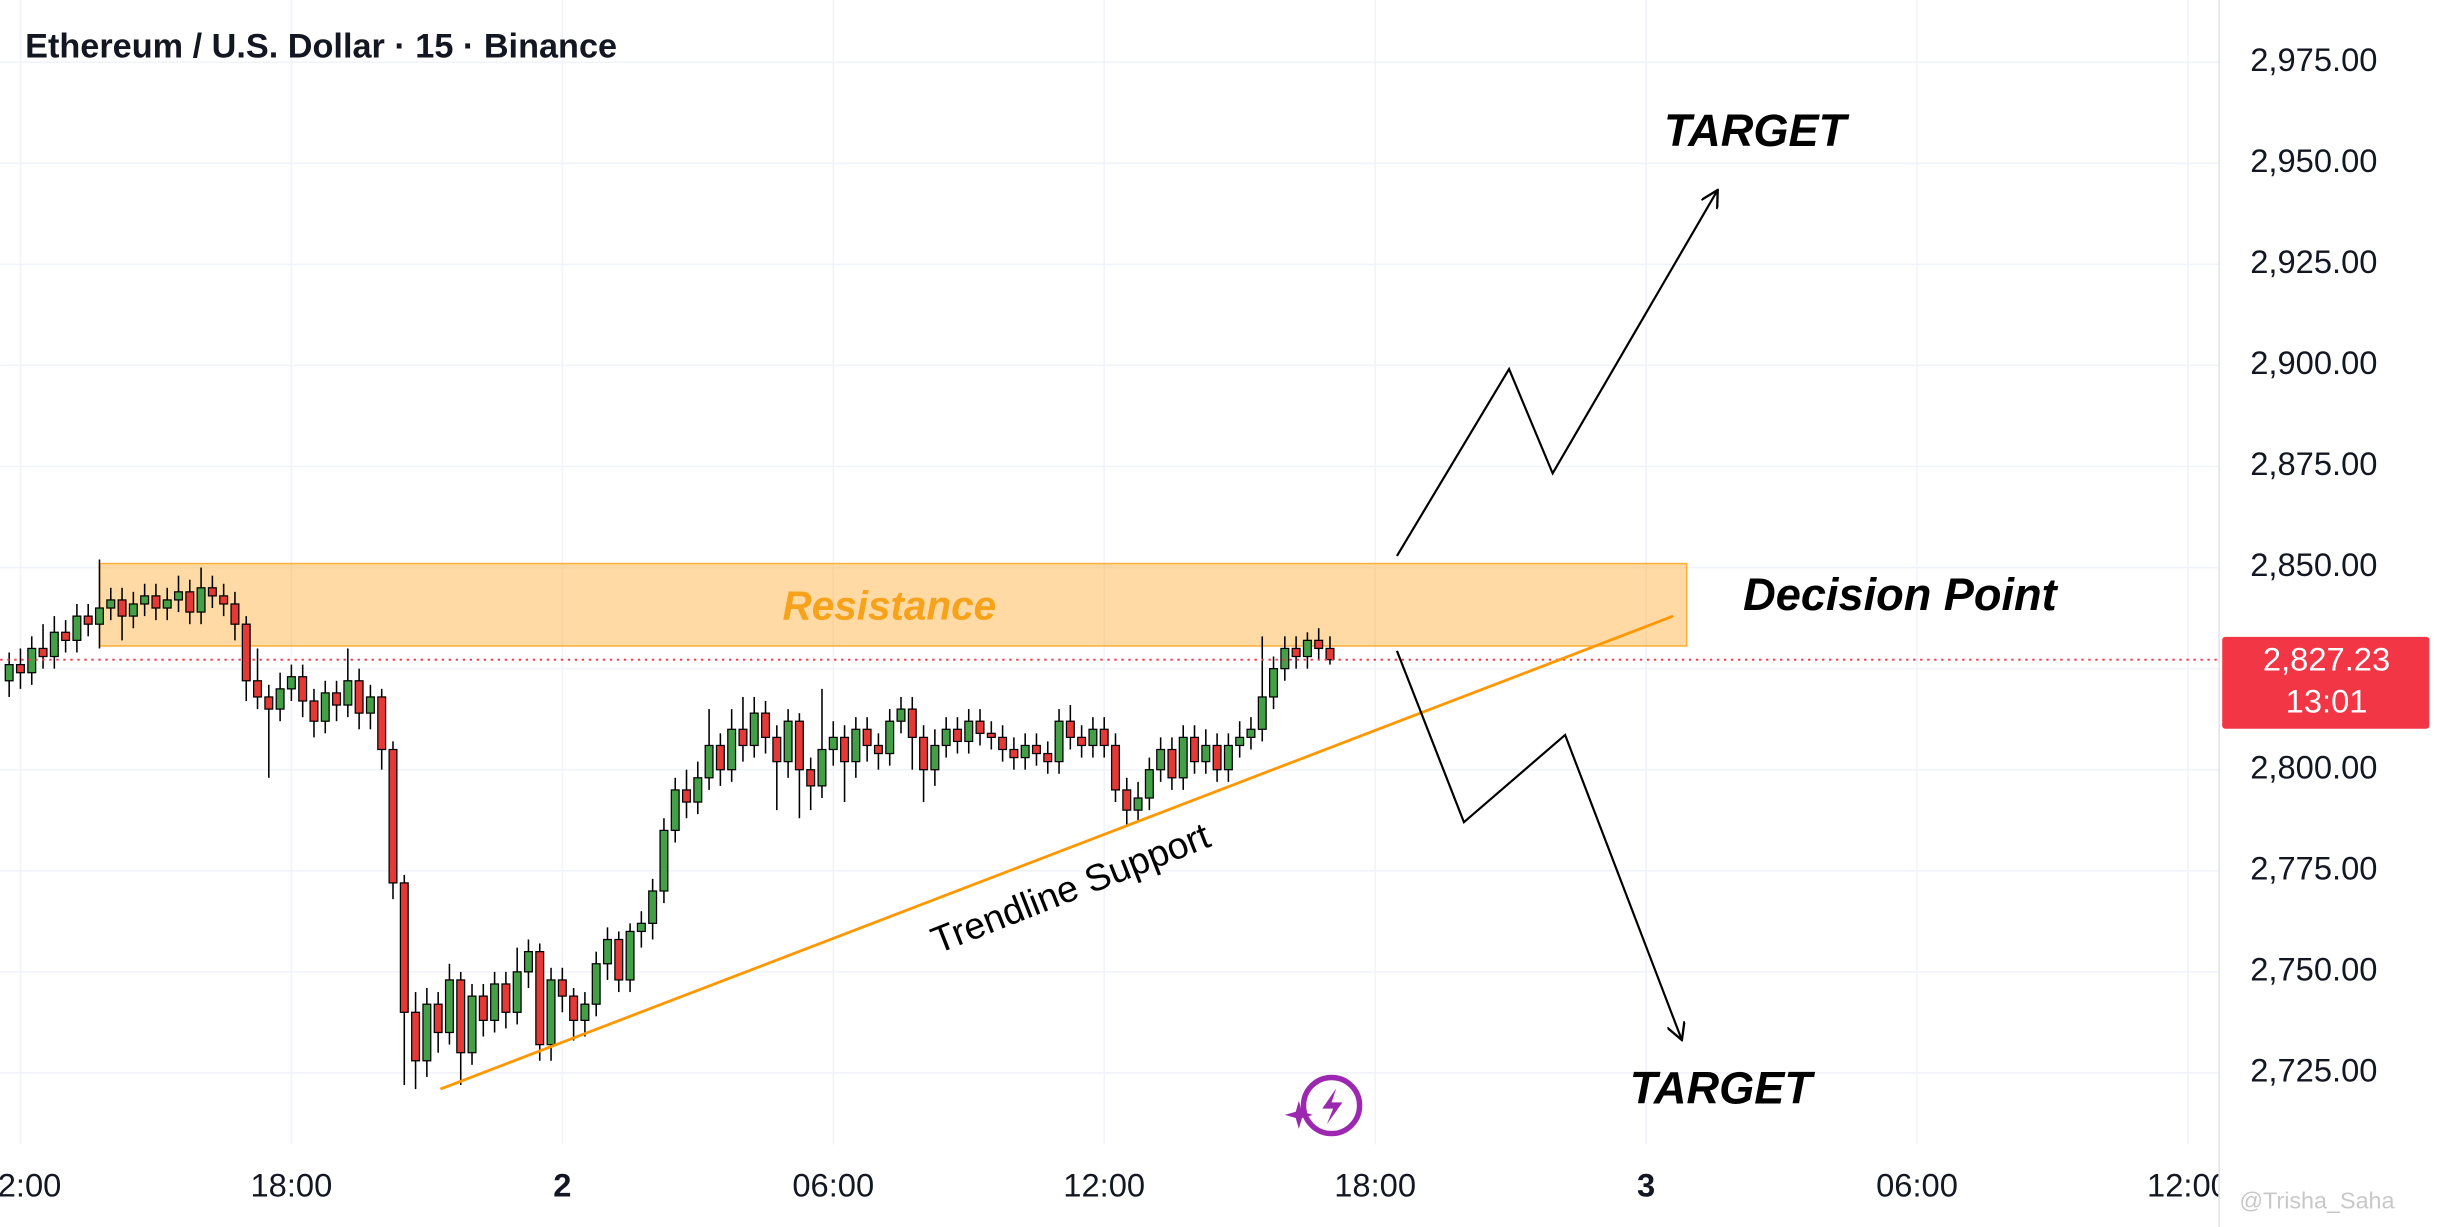 The image size is (2442, 1227). Describe the element at coordinates (2313, 968) in the screenshot. I see `y-tick-label: 2,750.00` at that location.